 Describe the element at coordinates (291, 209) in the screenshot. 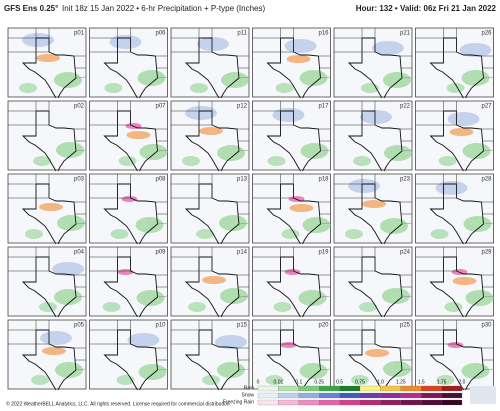

I see `map-panel: p18` at that location.